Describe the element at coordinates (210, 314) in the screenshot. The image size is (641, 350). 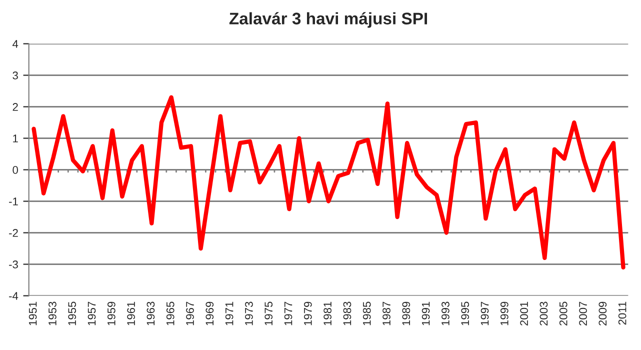
I see `x-tick-label: 1969` at that location.